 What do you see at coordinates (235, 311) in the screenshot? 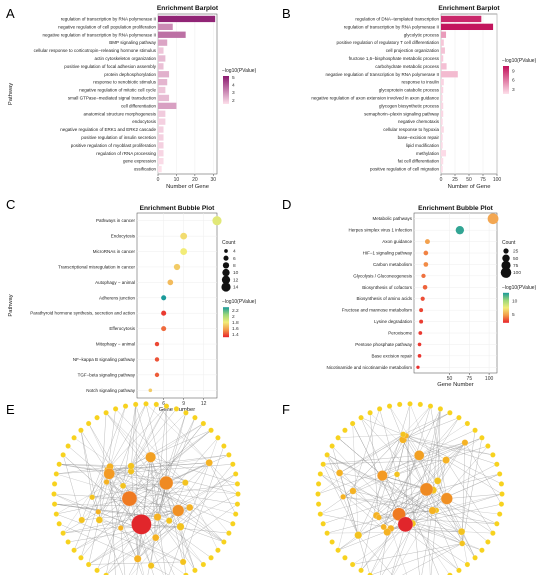
I see `color-legend-tick-label: 2.2` at bounding box center [235, 311].